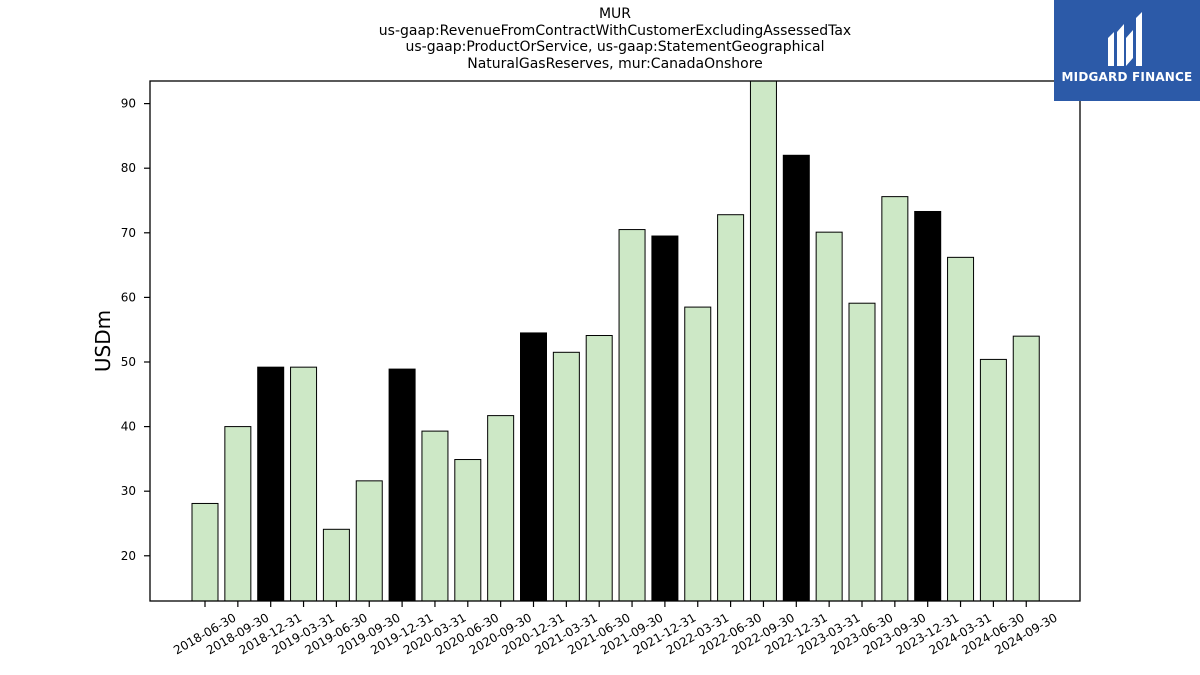  I want to click on logo-text: MIDGARD FINANCE, so click(1127, 77).